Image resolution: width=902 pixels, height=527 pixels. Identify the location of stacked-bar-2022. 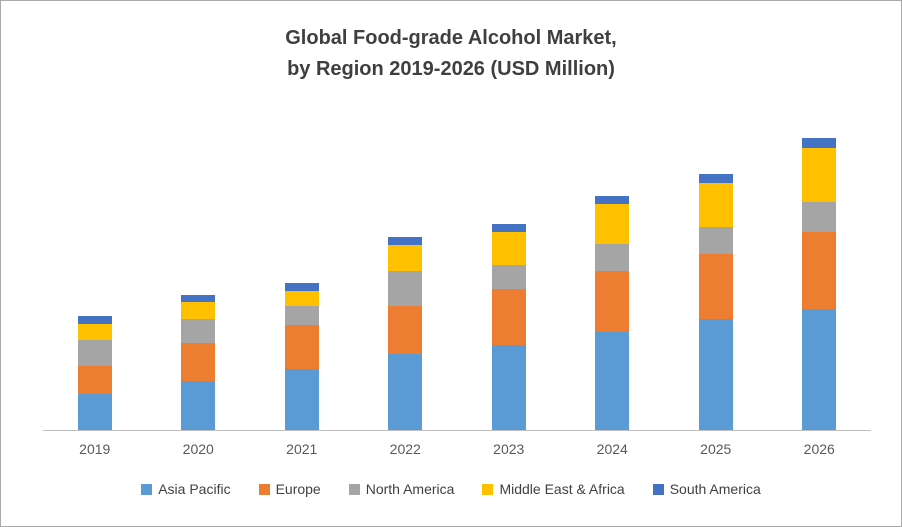
(405, 333).